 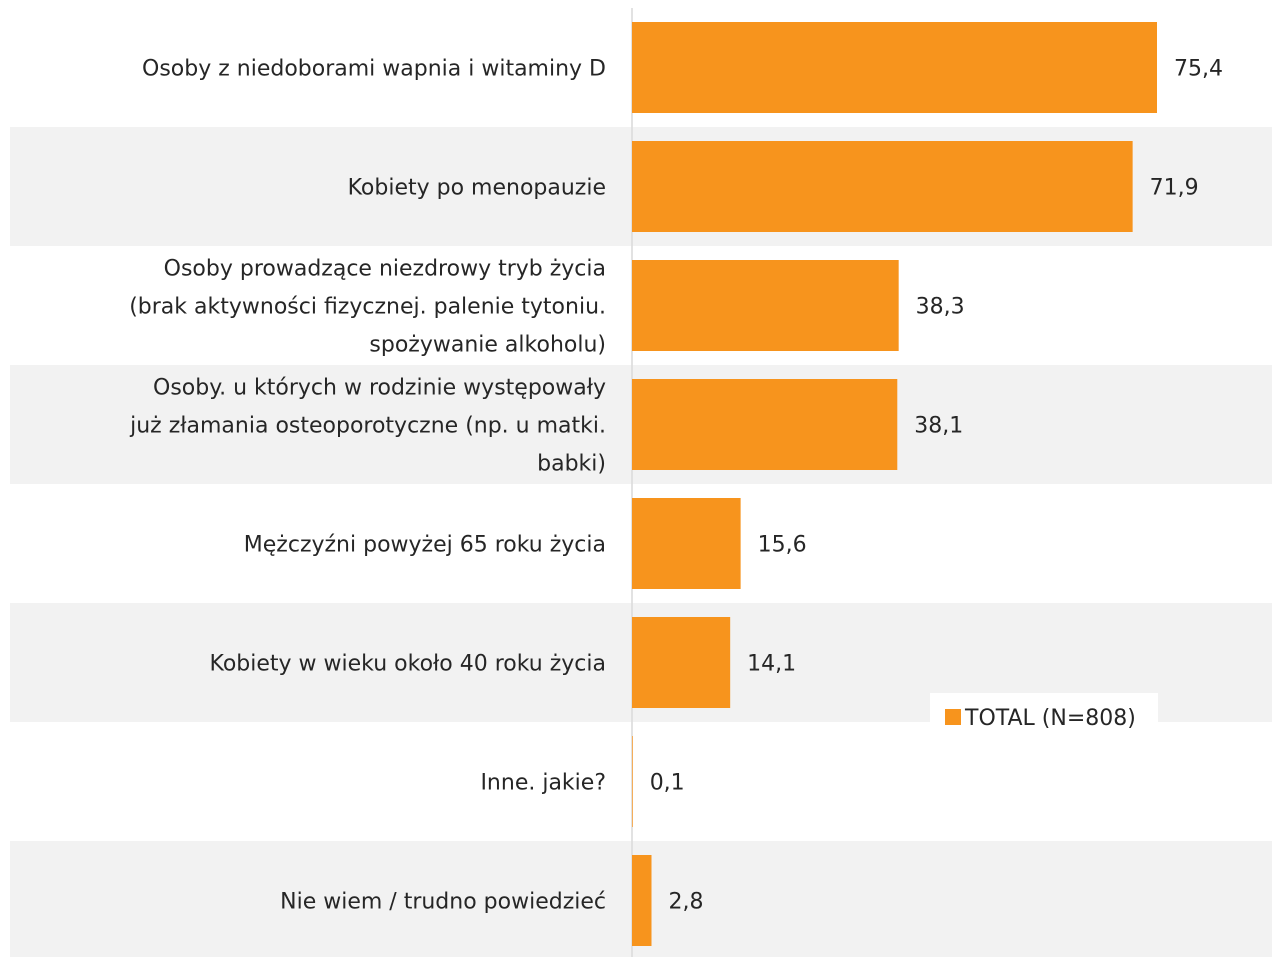 What do you see at coordinates (374, 69) in the screenshot?
I see `category-label: Osoby z niedoborami wapnia i witaminy D` at bounding box center [374, 69].